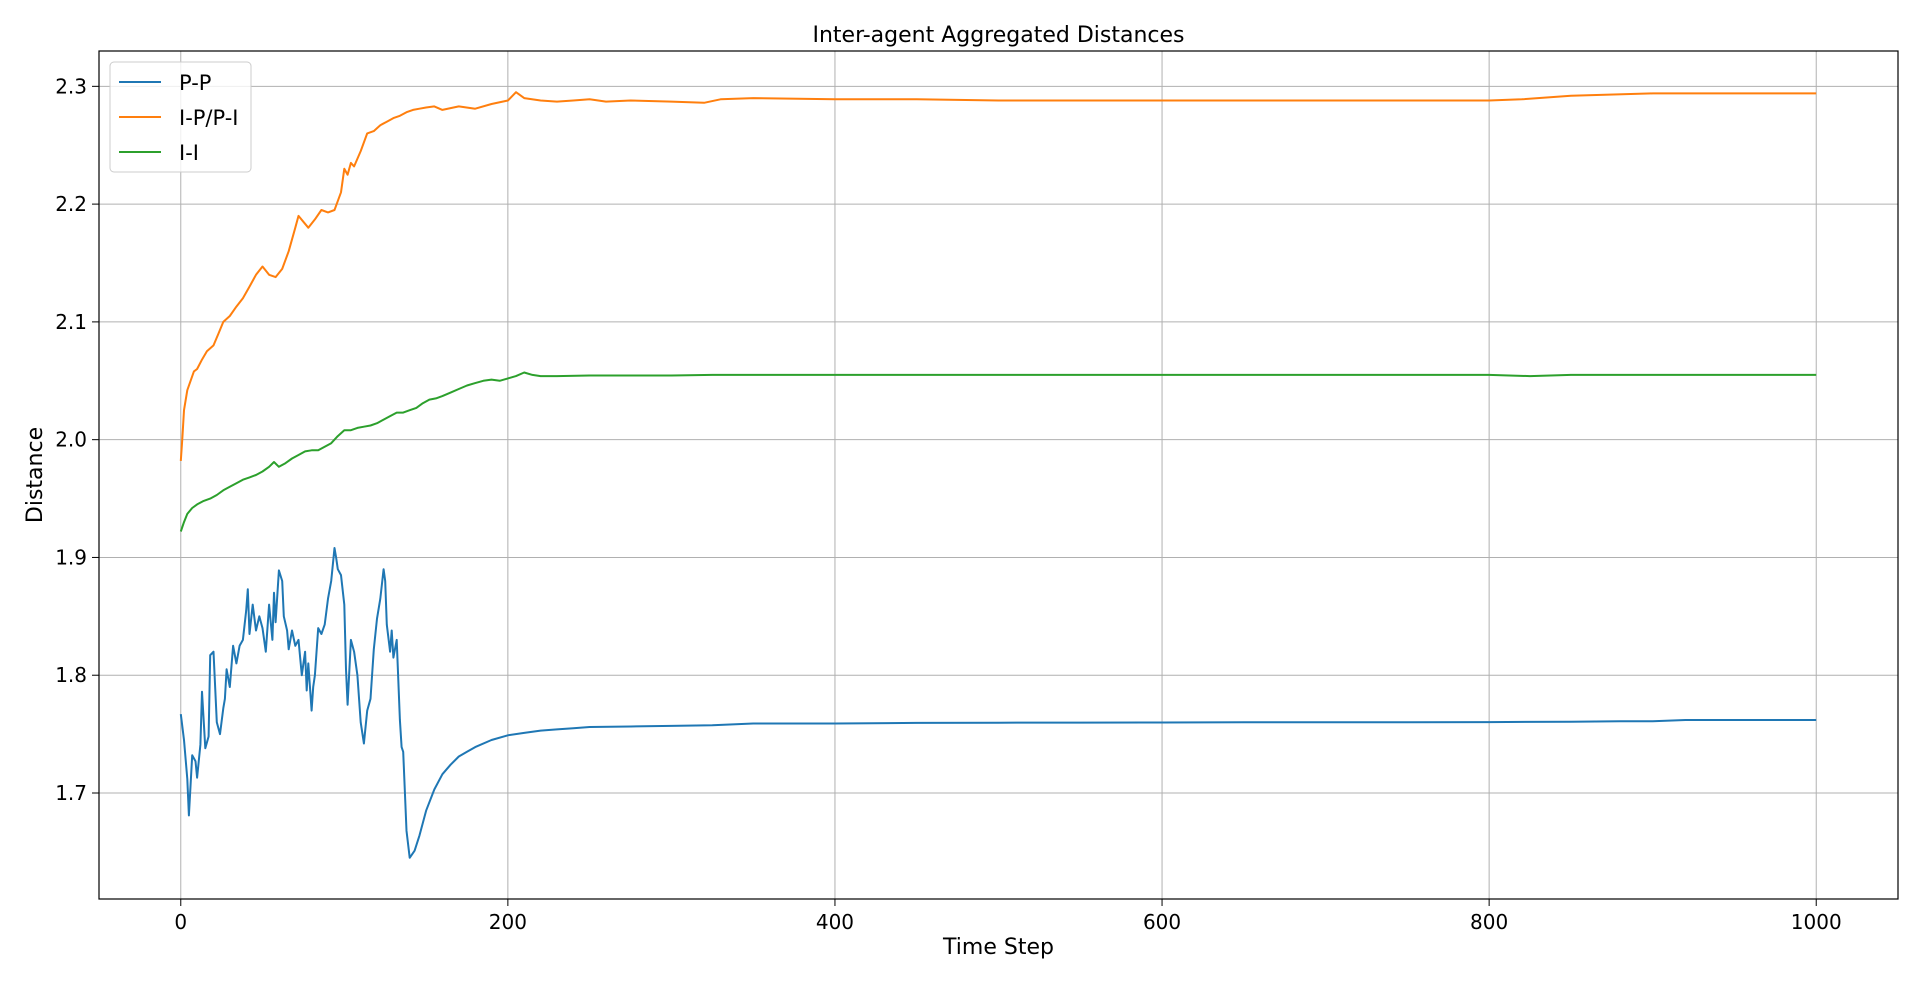 Image resolution: width=1920 pixels, height=987 pixels. I want to click on y-tick-label: 2.2, so click(71, 204).